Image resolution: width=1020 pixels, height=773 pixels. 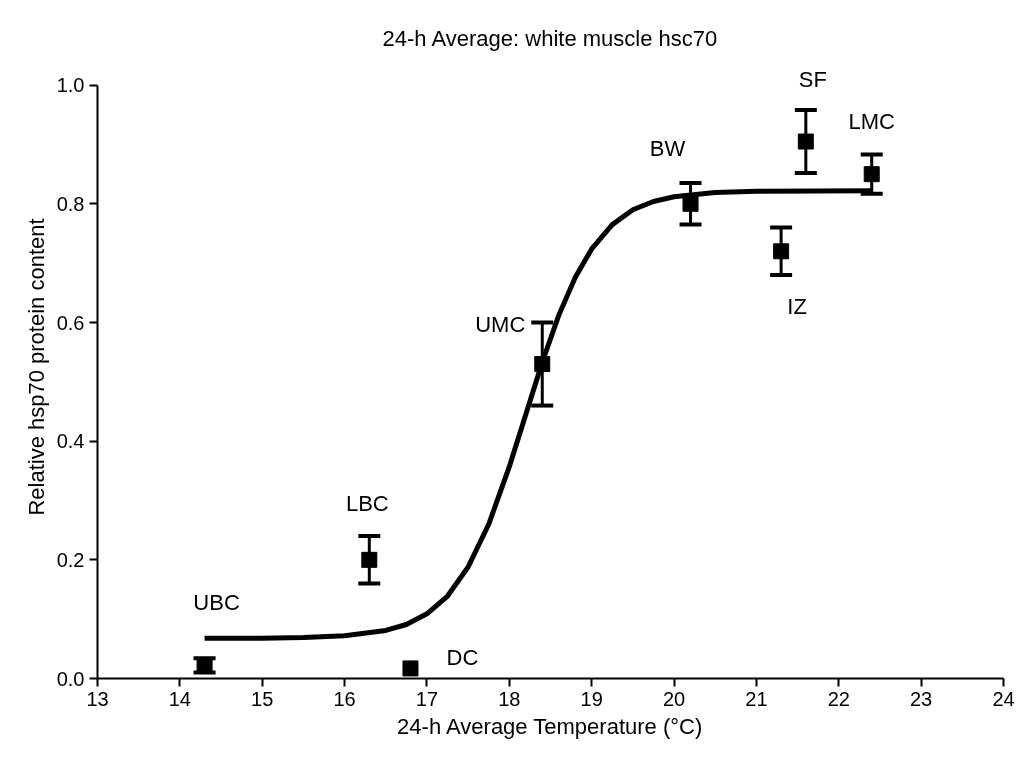 I want to click on y-tick-label: 0.8, so click(x=70, y=203).